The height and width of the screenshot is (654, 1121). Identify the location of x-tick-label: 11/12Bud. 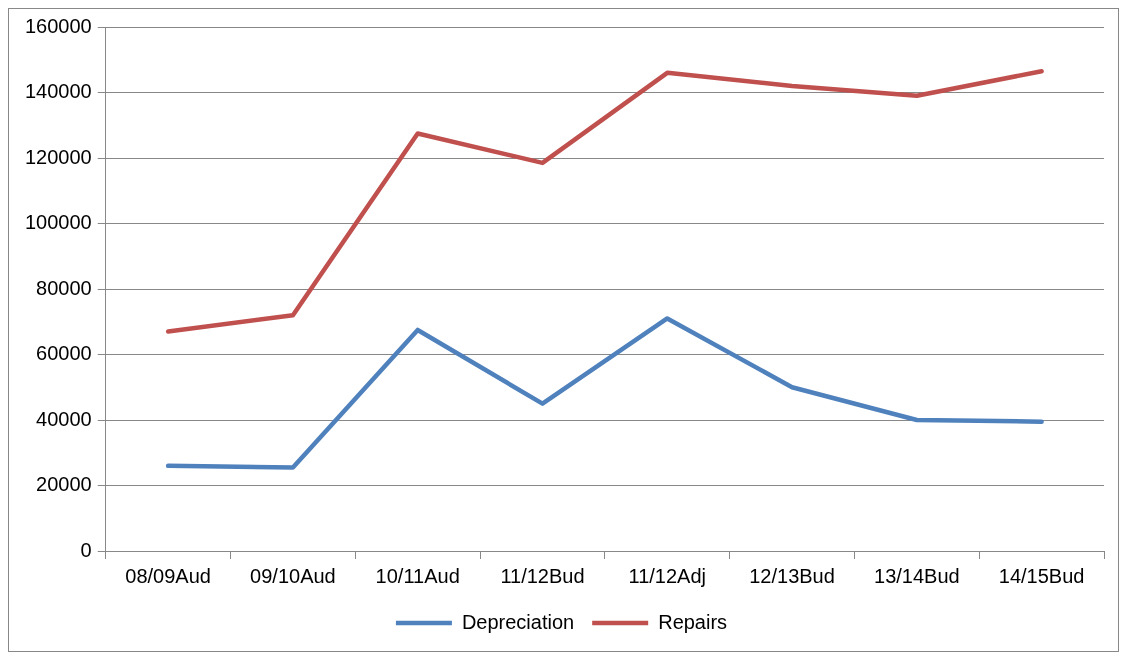
(542, 575).